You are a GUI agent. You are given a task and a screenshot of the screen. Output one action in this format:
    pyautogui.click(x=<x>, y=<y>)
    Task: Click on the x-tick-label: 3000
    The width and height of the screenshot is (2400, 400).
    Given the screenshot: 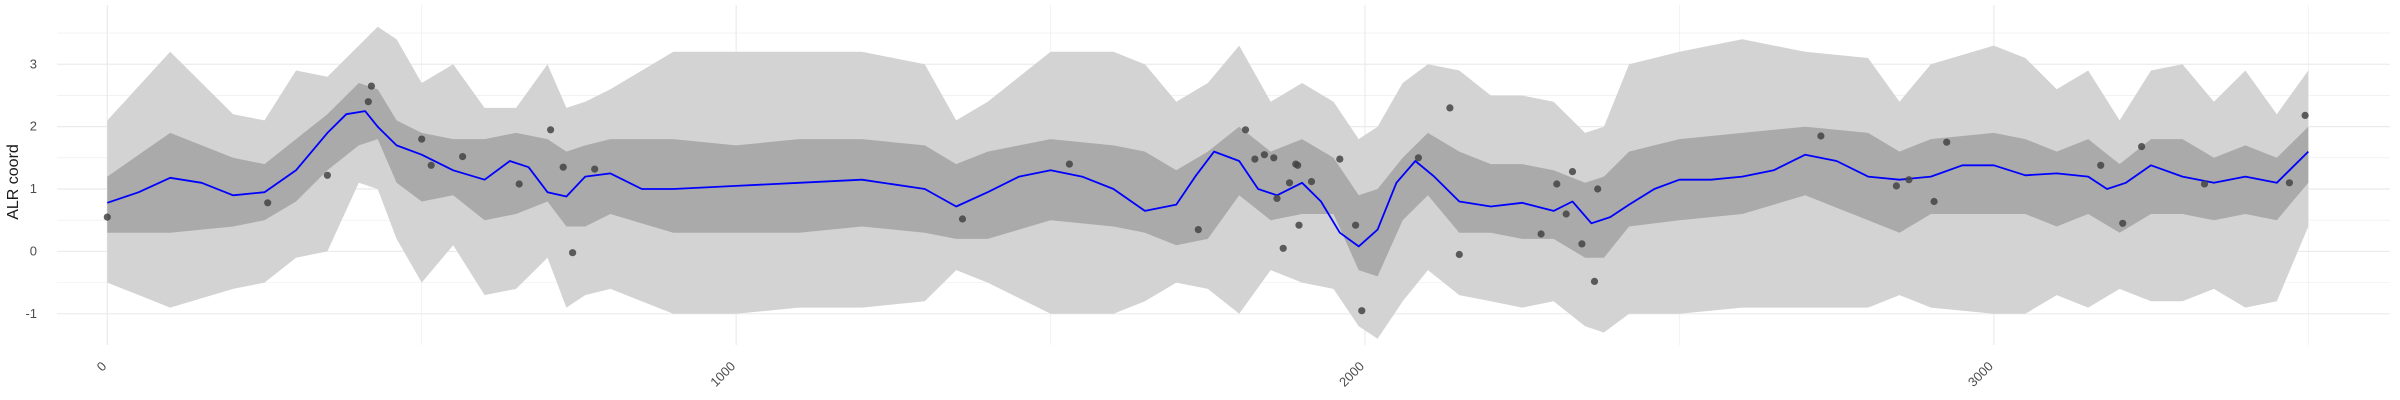 What is the action you would take?
    pyautogui.click(x=1980, y=374)
    